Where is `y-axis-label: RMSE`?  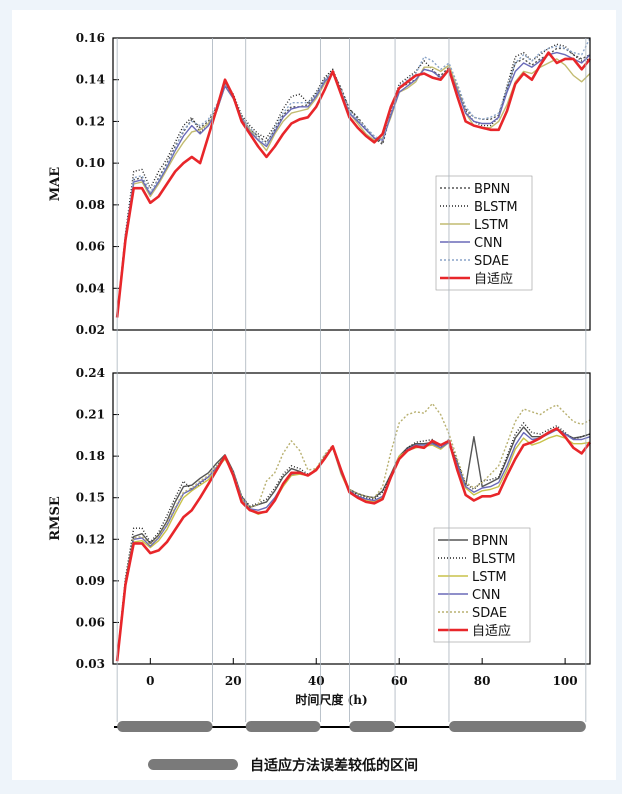 y-axis-label: RMSE is located at coordinates (55, 518).